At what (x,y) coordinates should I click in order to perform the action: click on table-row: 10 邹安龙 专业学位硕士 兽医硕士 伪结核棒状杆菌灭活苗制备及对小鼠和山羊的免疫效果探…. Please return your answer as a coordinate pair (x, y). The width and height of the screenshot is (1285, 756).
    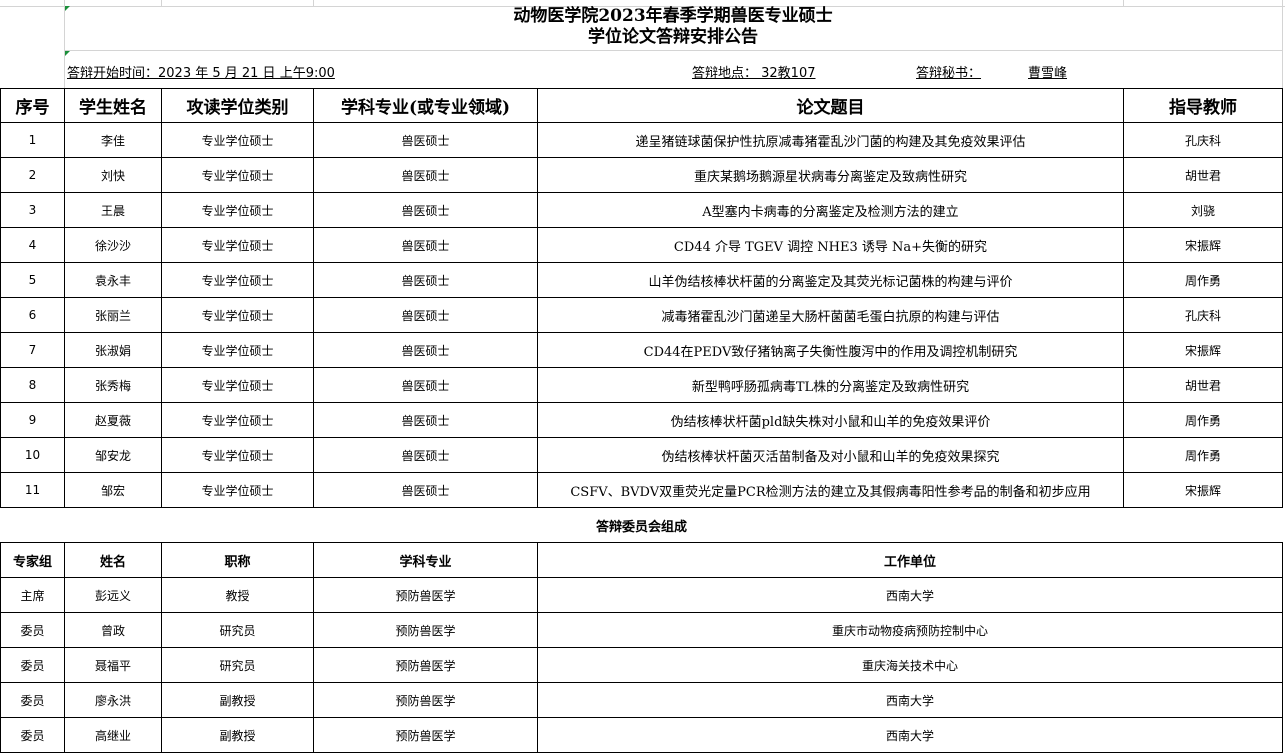
    Looking at the image, I should click on (641, 455).